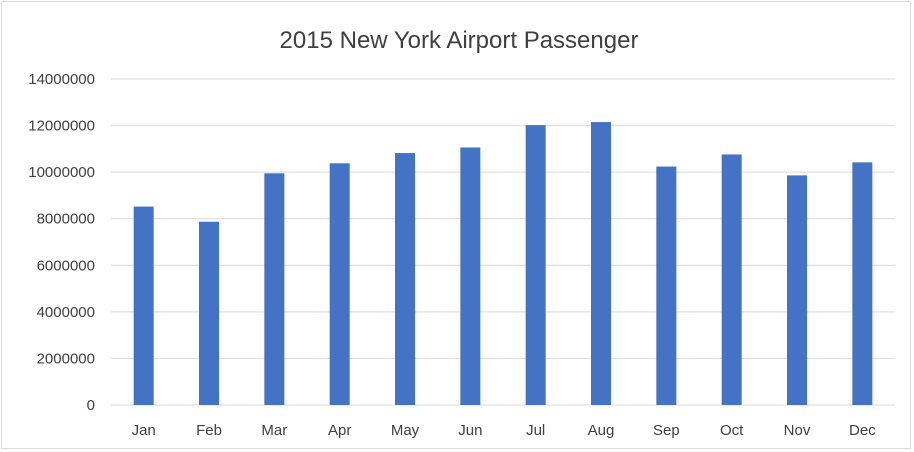 The width and height of the screenshot is (914, 452). I want to click on chart-title: 2015 New York Airport Passenger, so click(459, 40).